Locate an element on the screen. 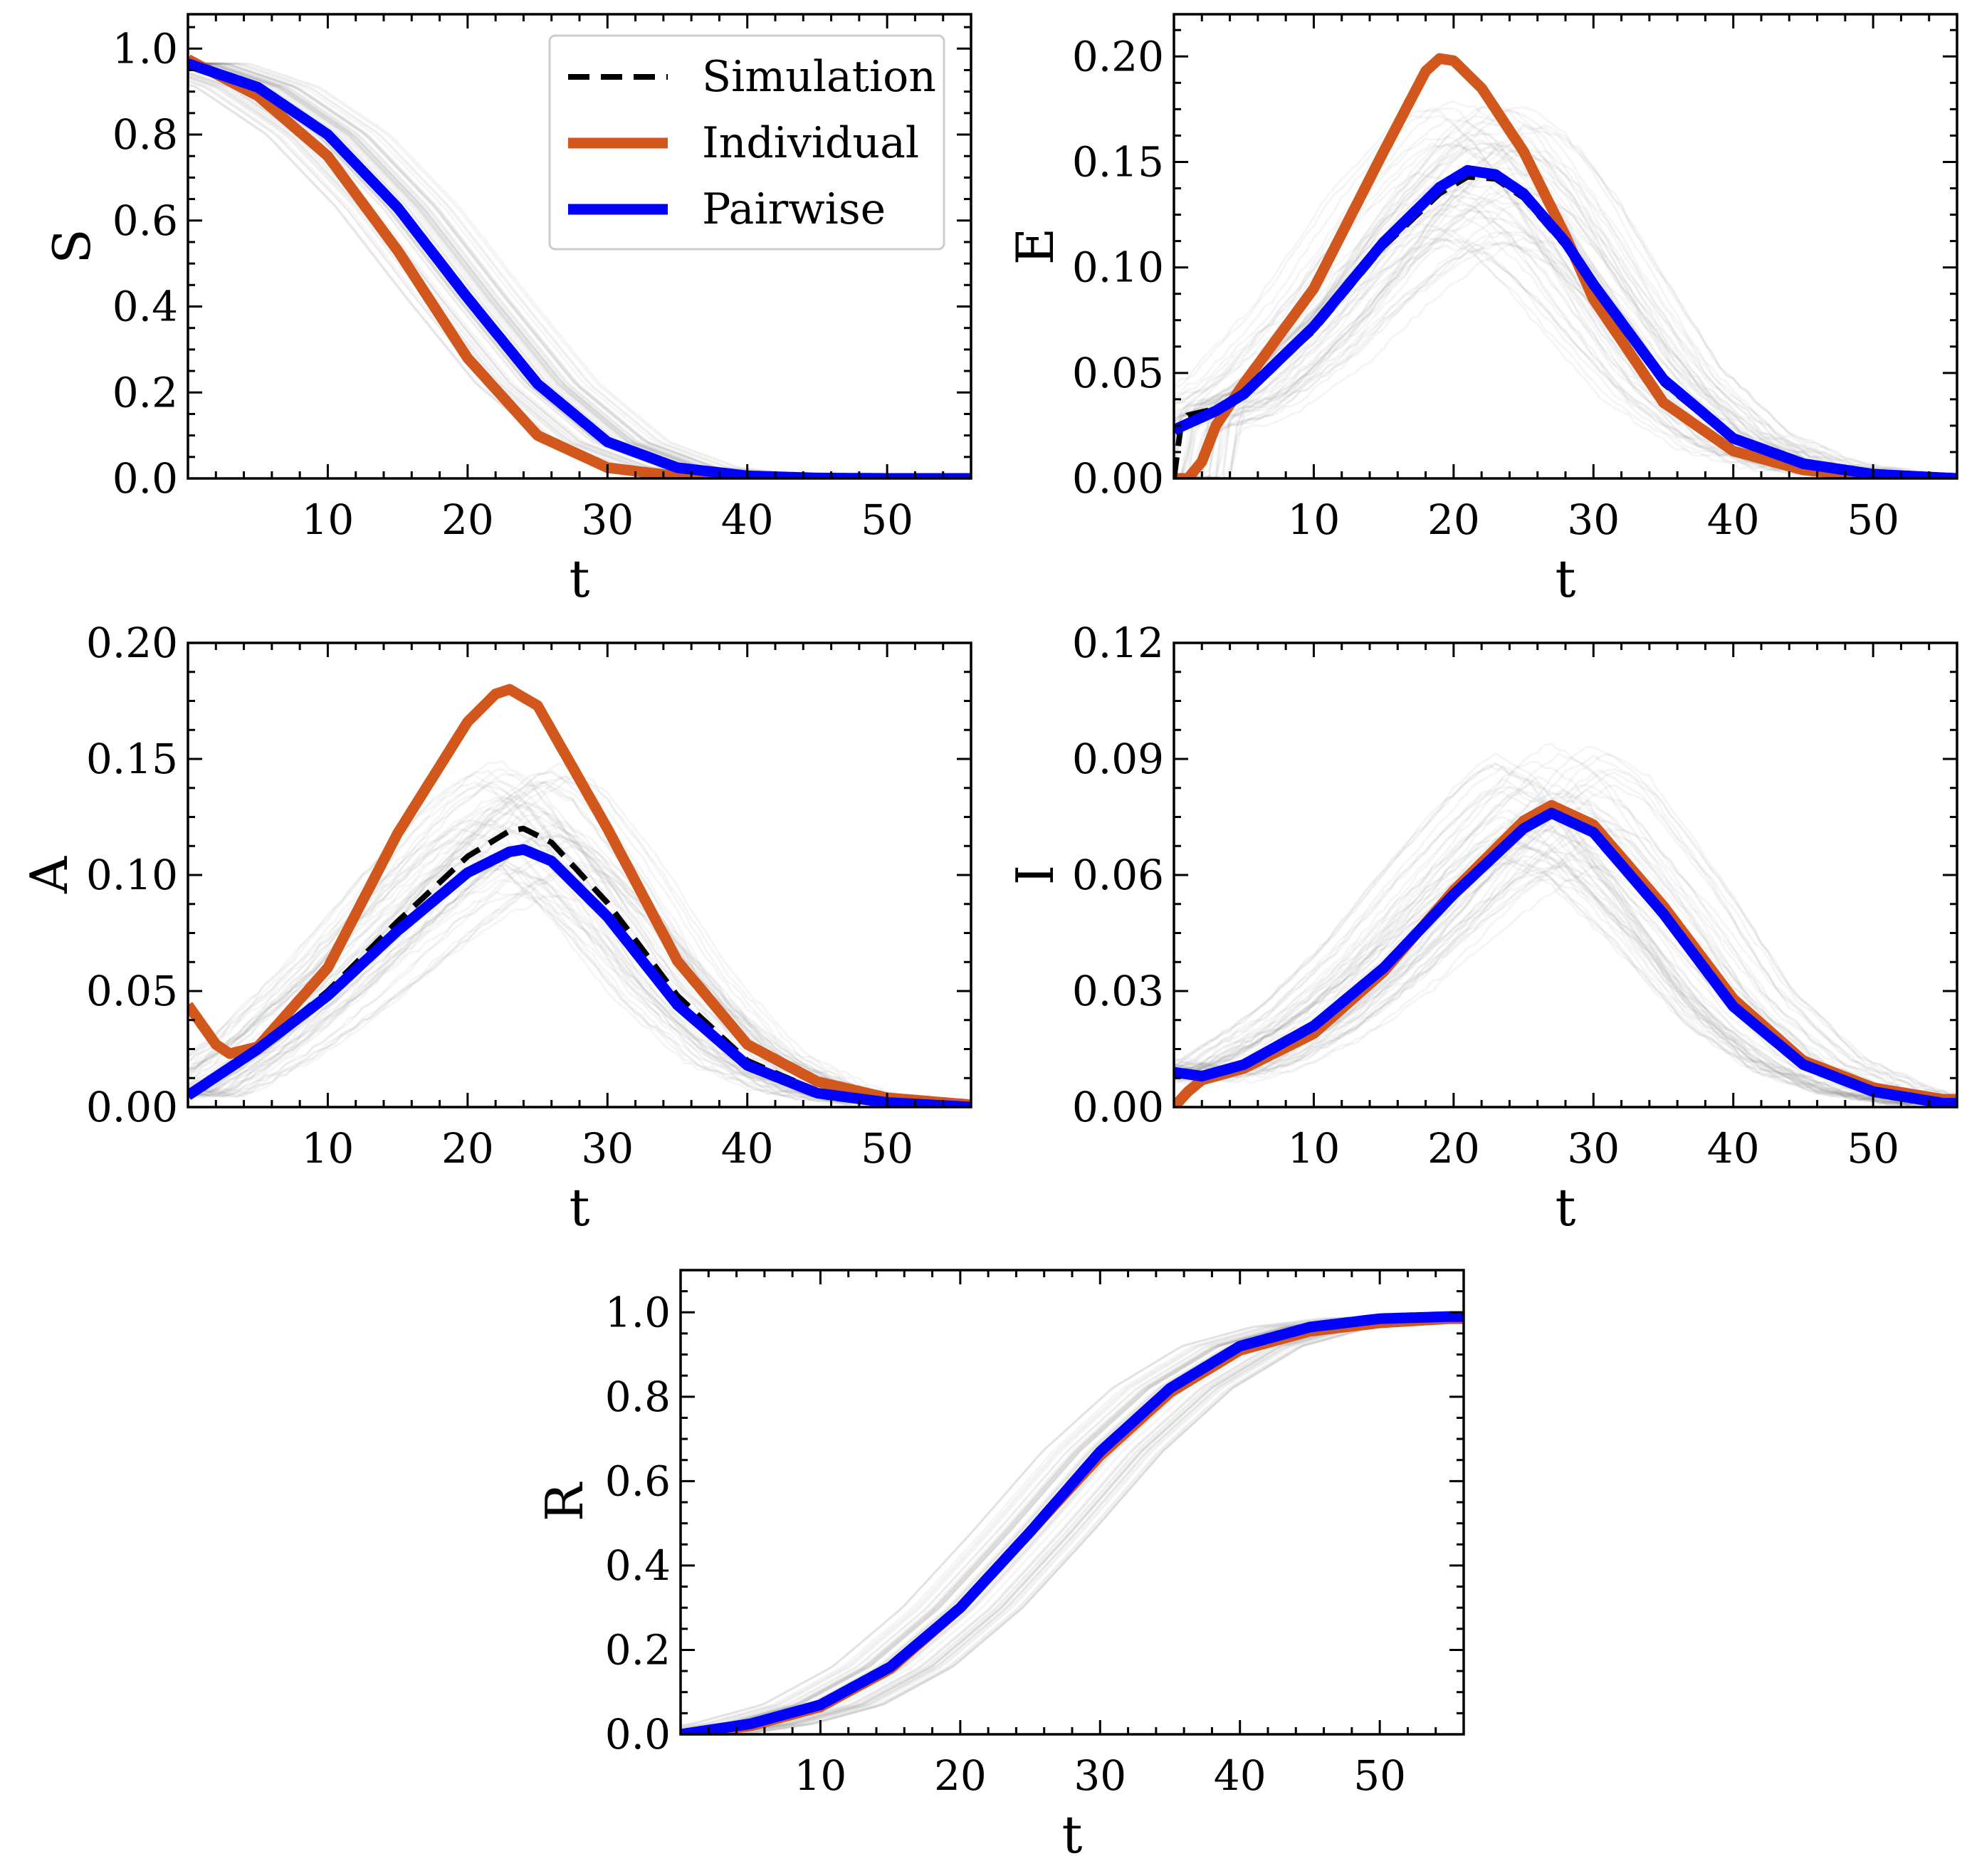 This screenshot has height=1876, width=1967. y-axis-label: I is located at coordinates (1035, 875).